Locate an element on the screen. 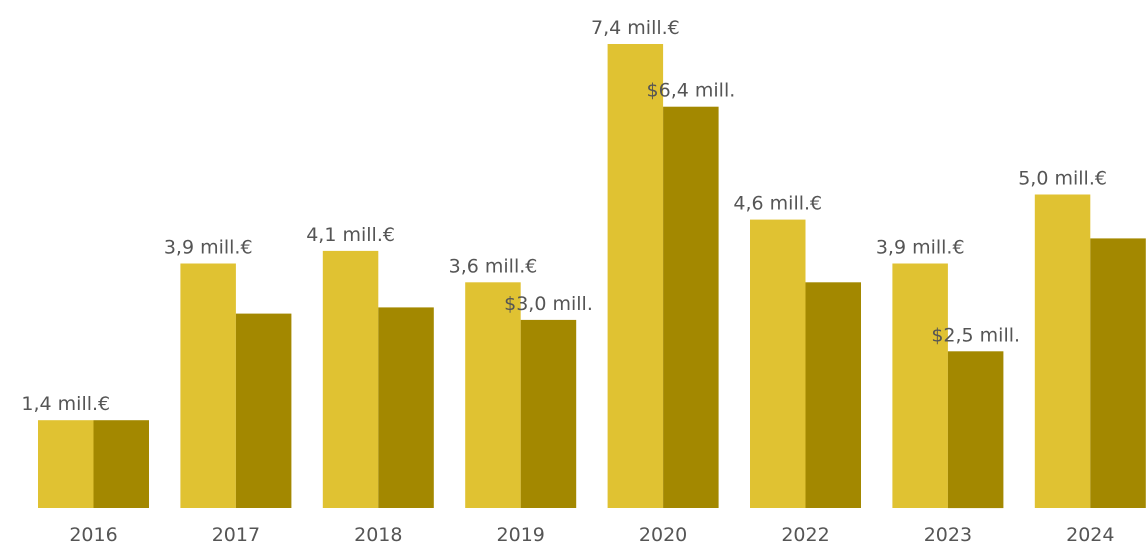 Image resolution: width=1147 pixels, height=550 pixels. x-axis-ticks: 2016 2017 2018 2019 2020 2022 2023 2024 is located at coordinates (591, 535).